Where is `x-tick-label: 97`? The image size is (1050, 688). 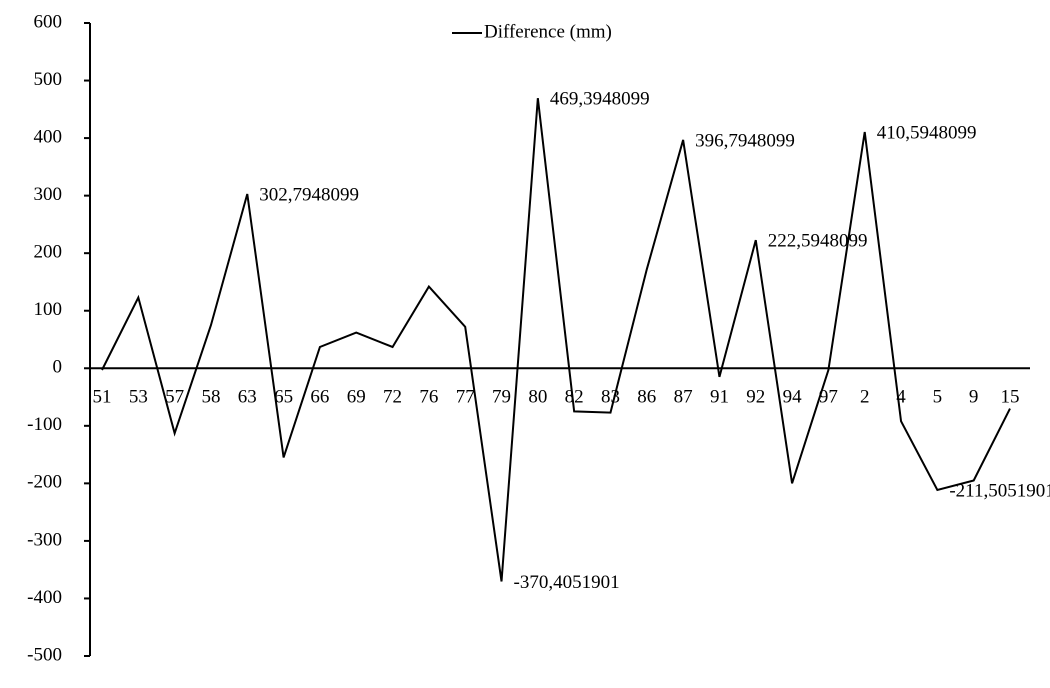 x-tick-label: 97 is located at coordinates (828, 396).